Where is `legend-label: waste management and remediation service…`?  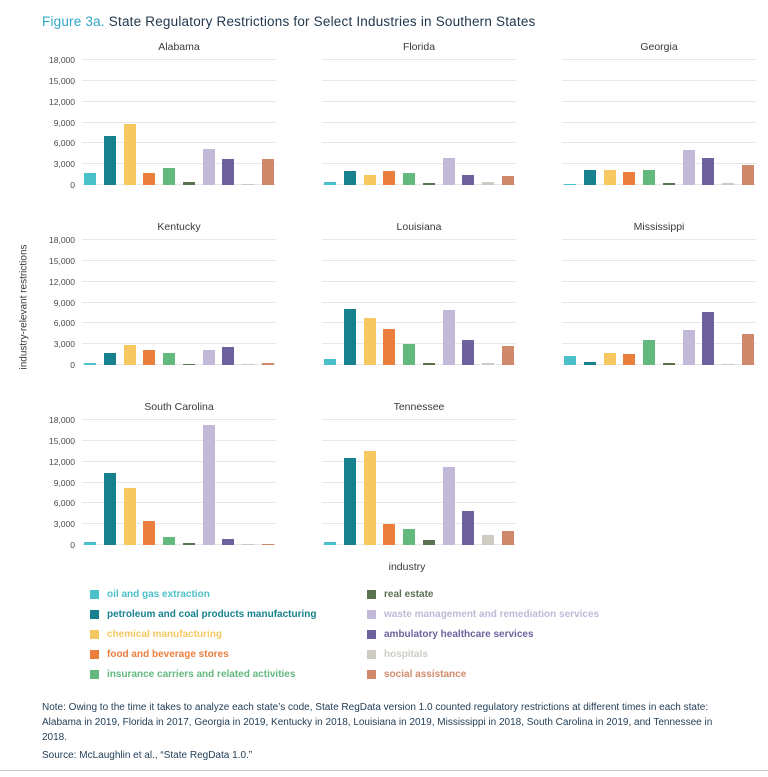 legend-label: waste management and remediation service… is located at coordinates (492, 614).